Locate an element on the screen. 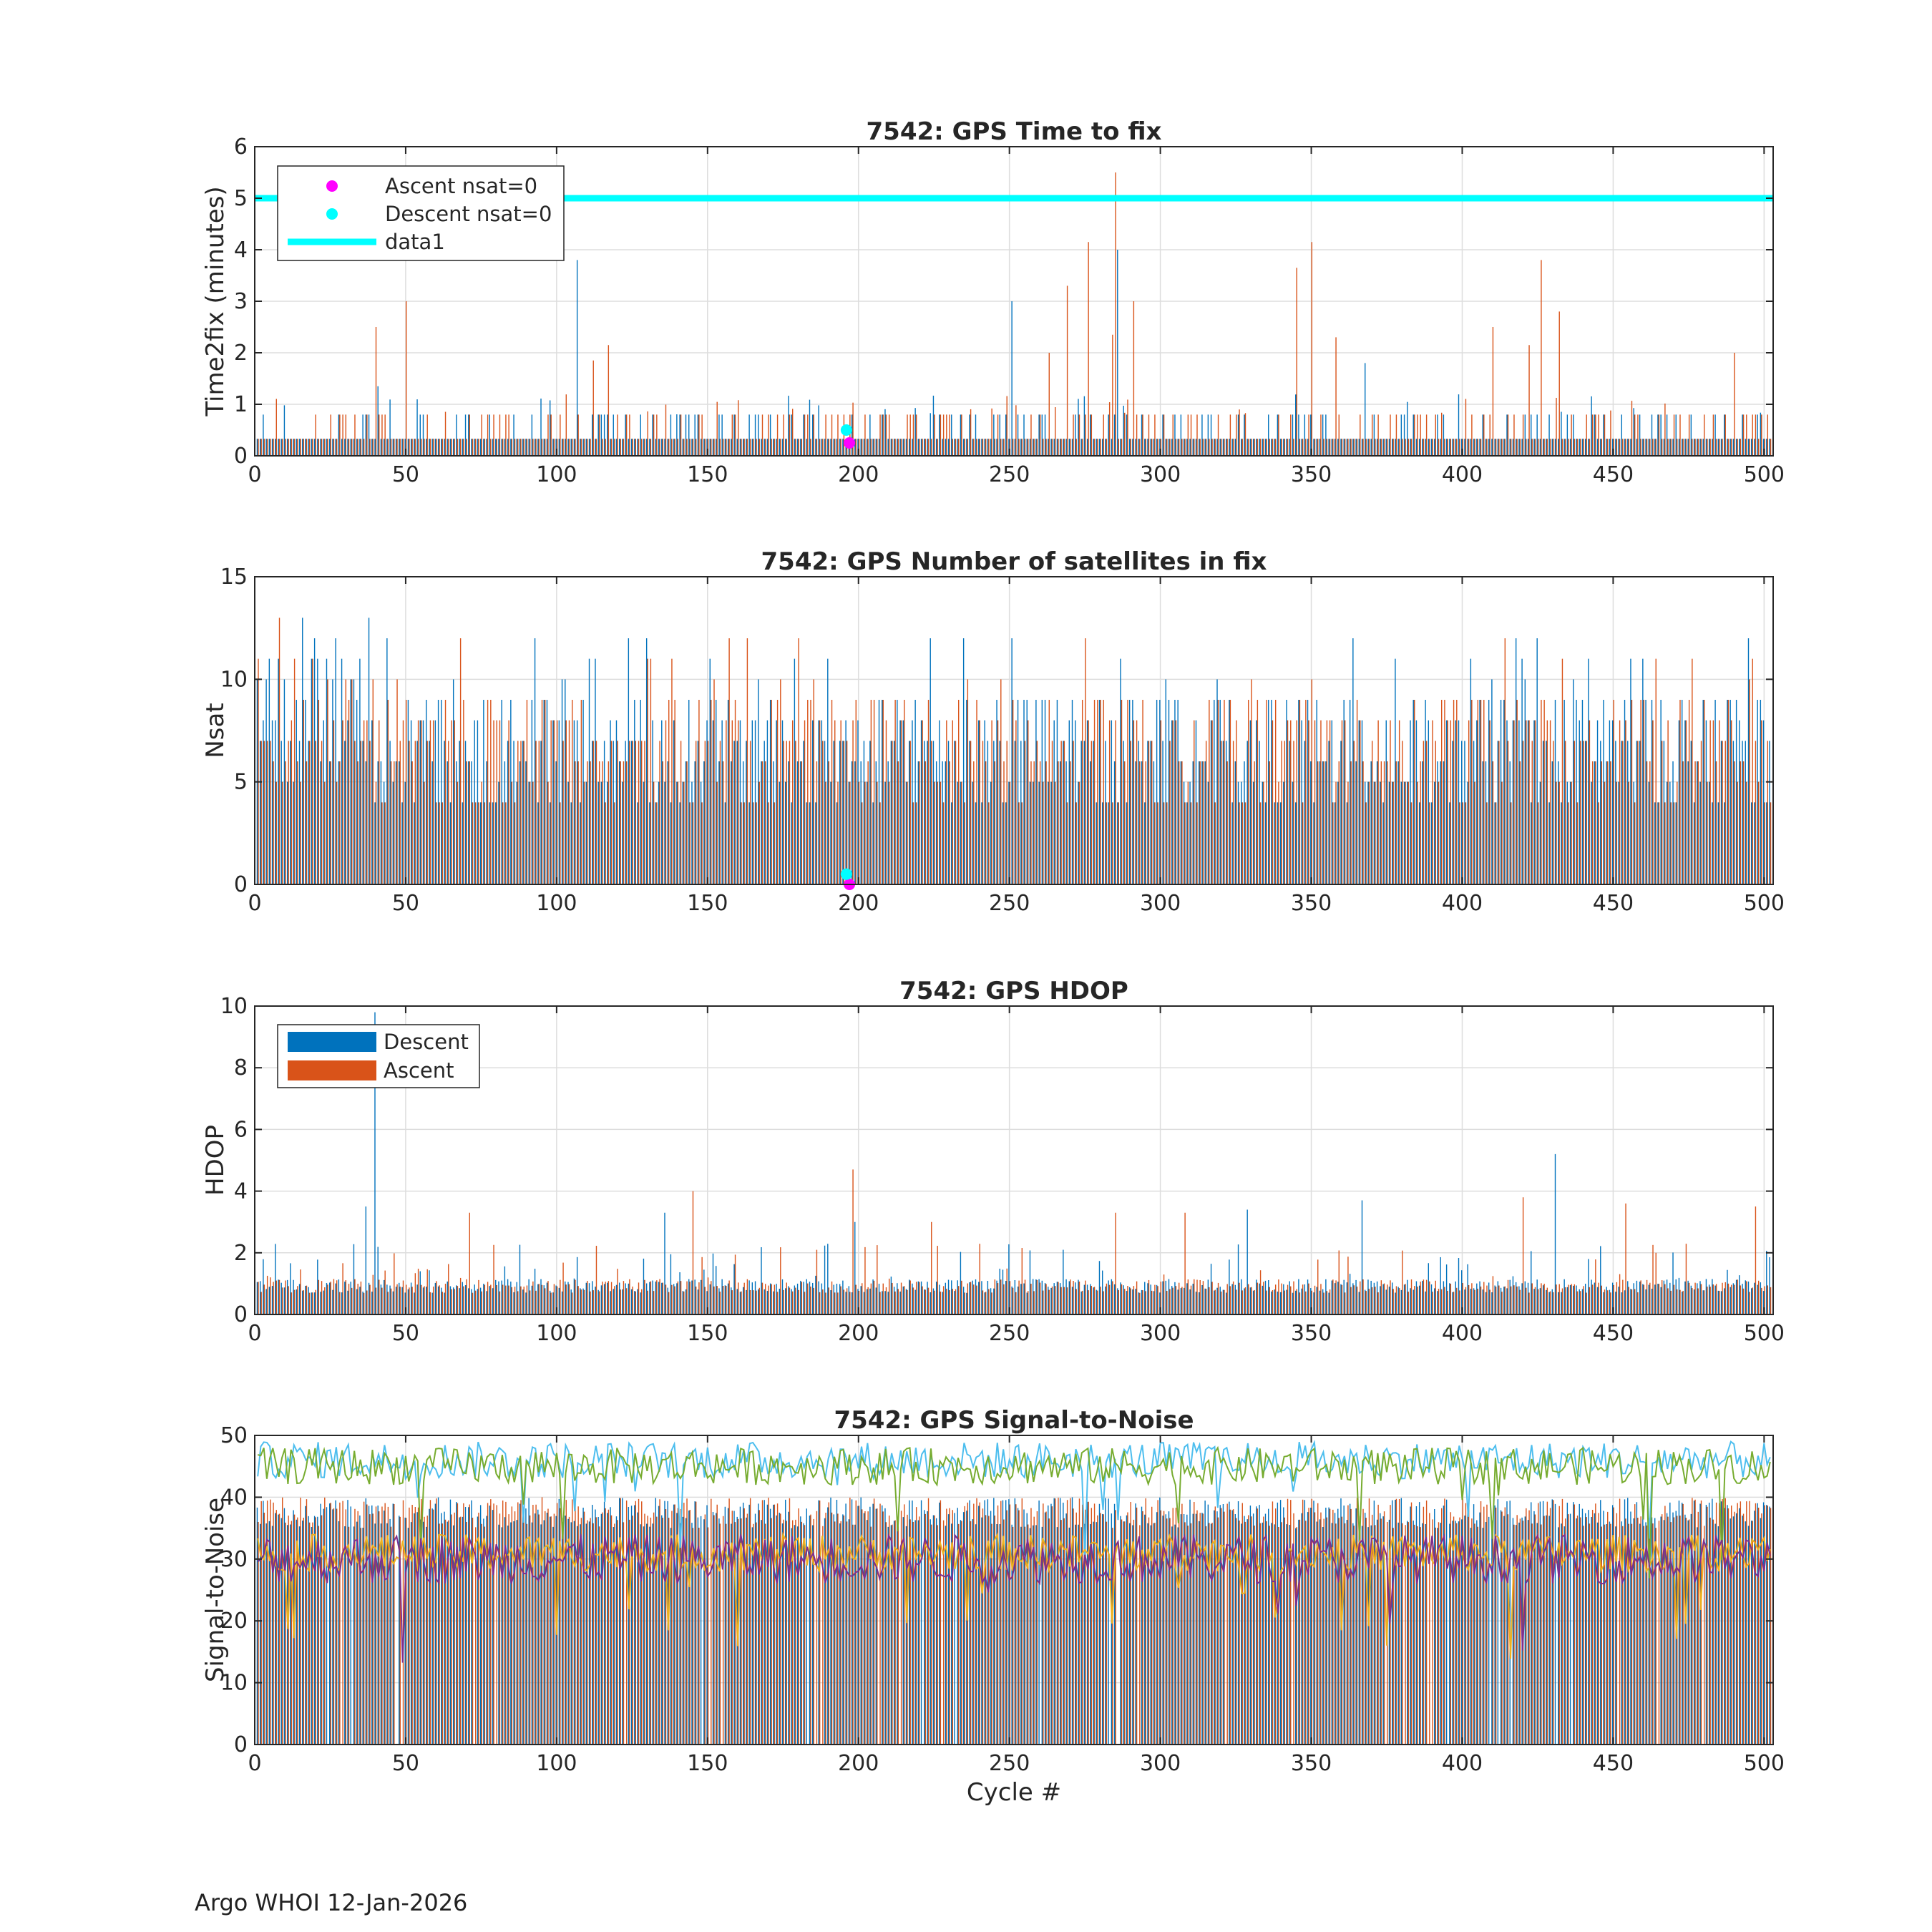 Image resolution: width=1932 pixels, height=1932 pixels. legend-label: Ascent nsat=0 is located at coordinates (461, 186).